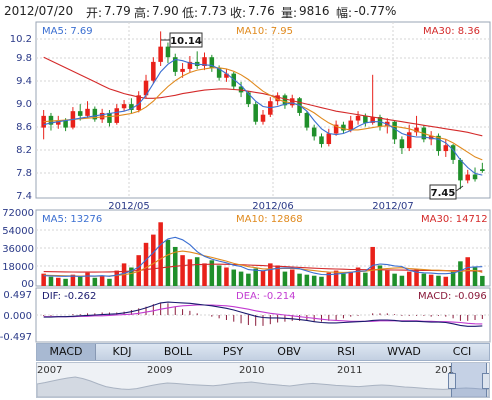  I want to click on tab-cci: CCI, so click(462, 351).